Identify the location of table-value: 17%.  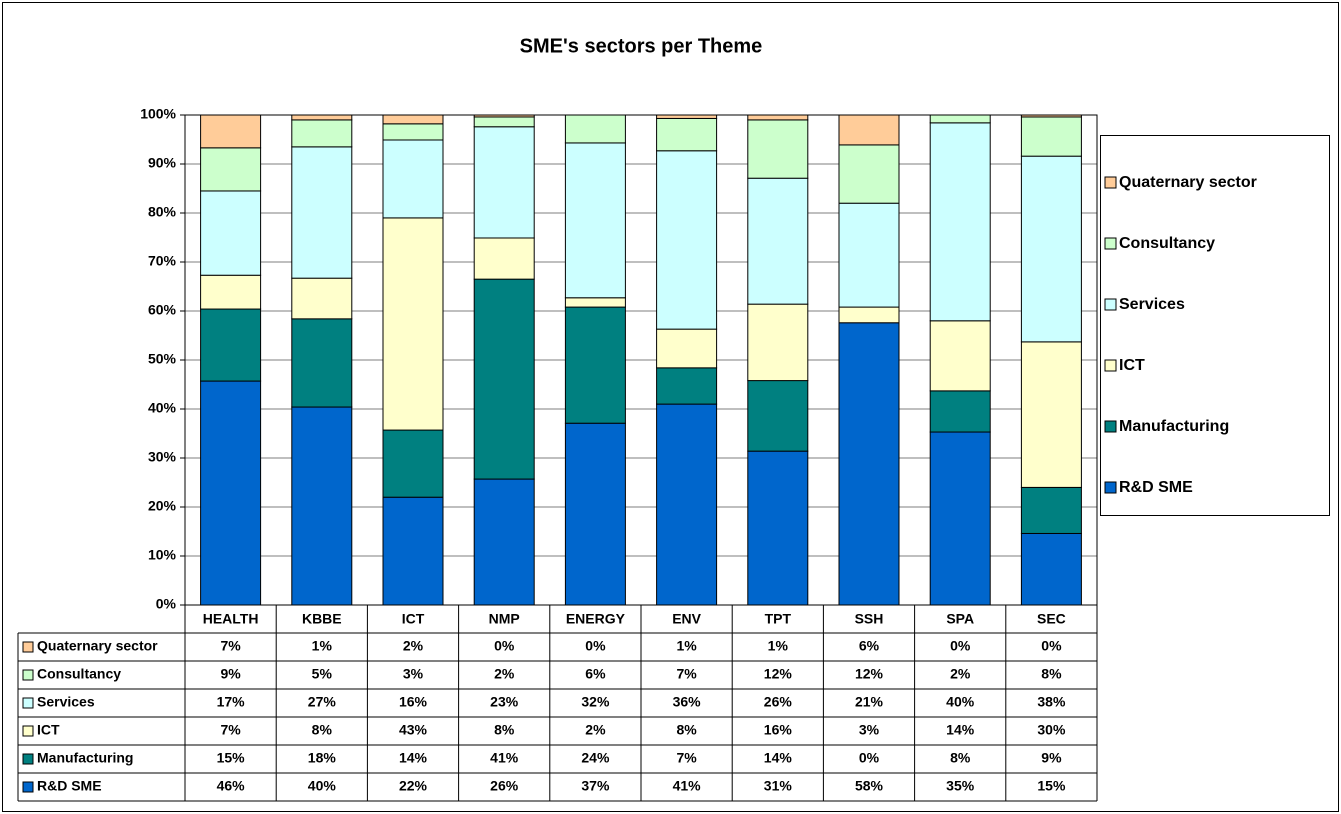
(231, 702).